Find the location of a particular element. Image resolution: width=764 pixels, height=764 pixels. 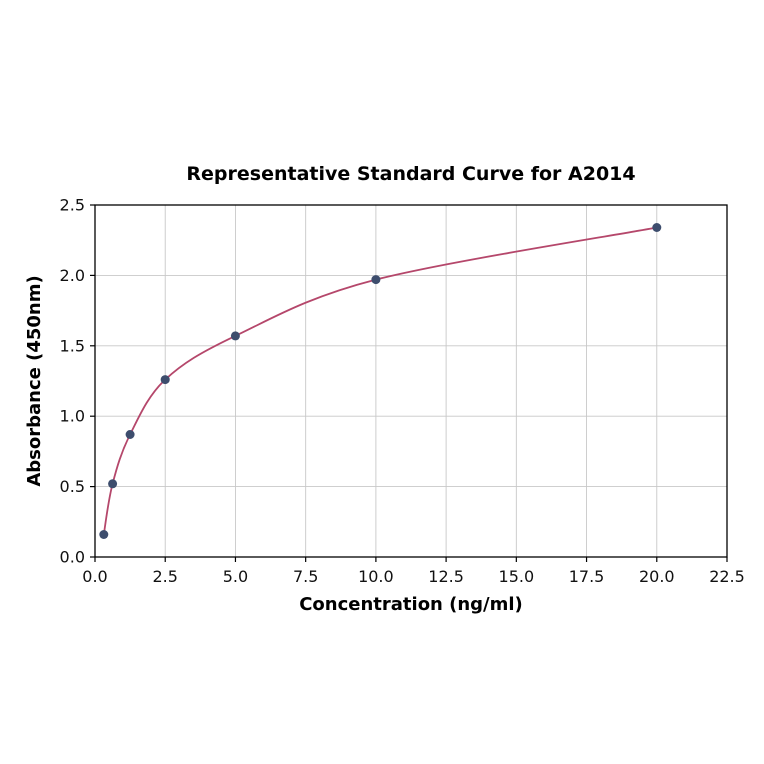

y-tick-label: 1.0 is located at coordinates (72, 416).